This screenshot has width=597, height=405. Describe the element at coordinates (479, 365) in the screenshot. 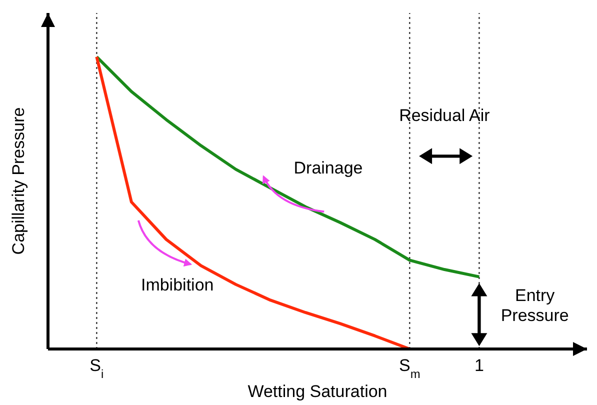

I see `x-tick-label: 1` at that location.